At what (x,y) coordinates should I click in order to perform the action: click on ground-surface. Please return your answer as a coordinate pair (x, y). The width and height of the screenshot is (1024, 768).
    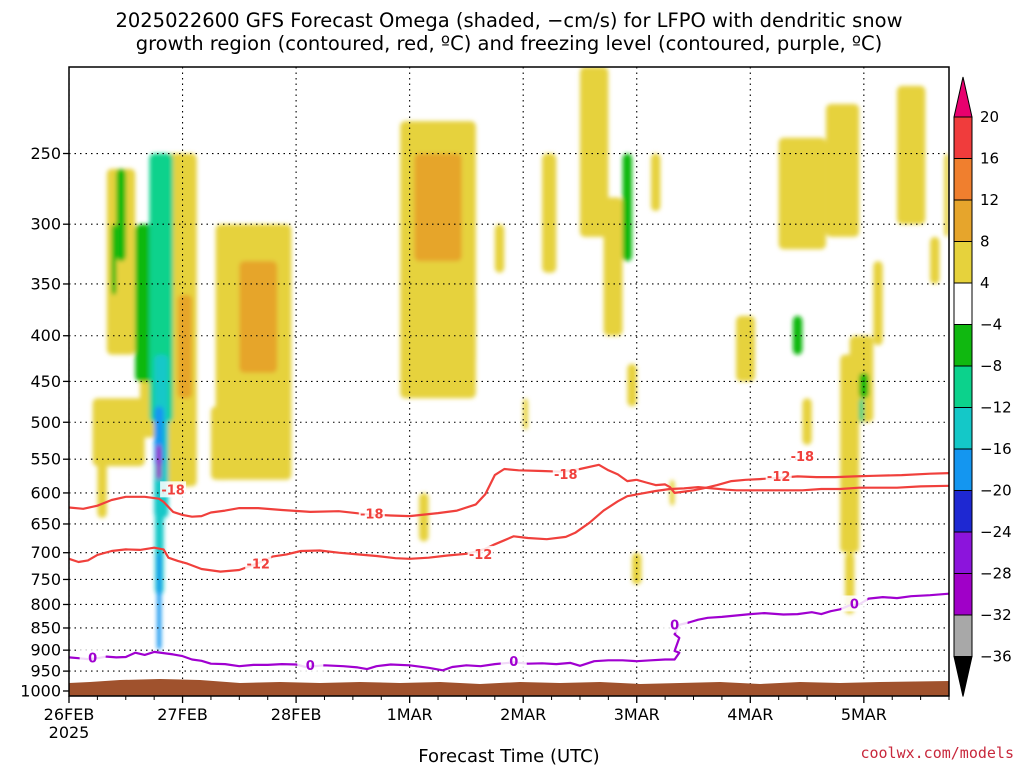
    Looking at the image, I should click on (509, 687).